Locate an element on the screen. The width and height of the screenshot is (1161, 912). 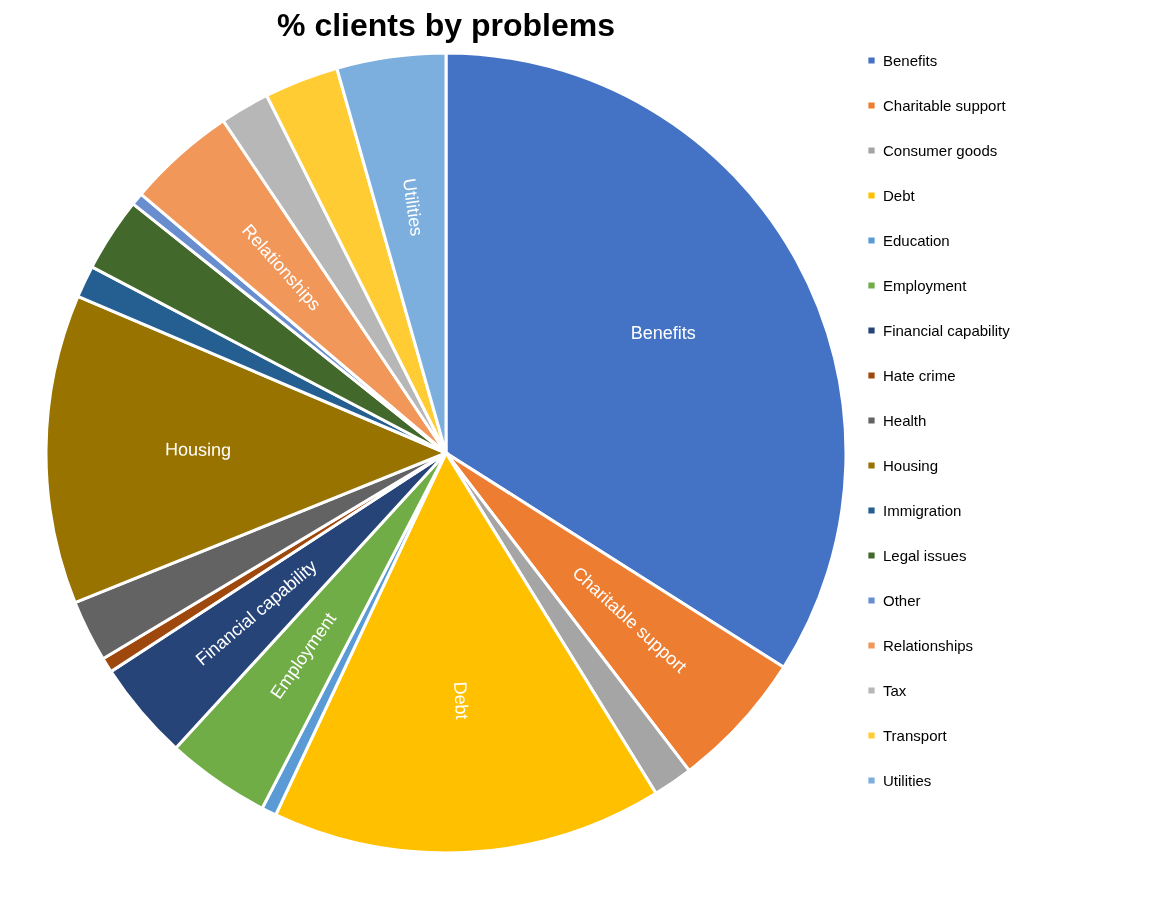
data-label: Utilities is located at coordinates (412, 207).